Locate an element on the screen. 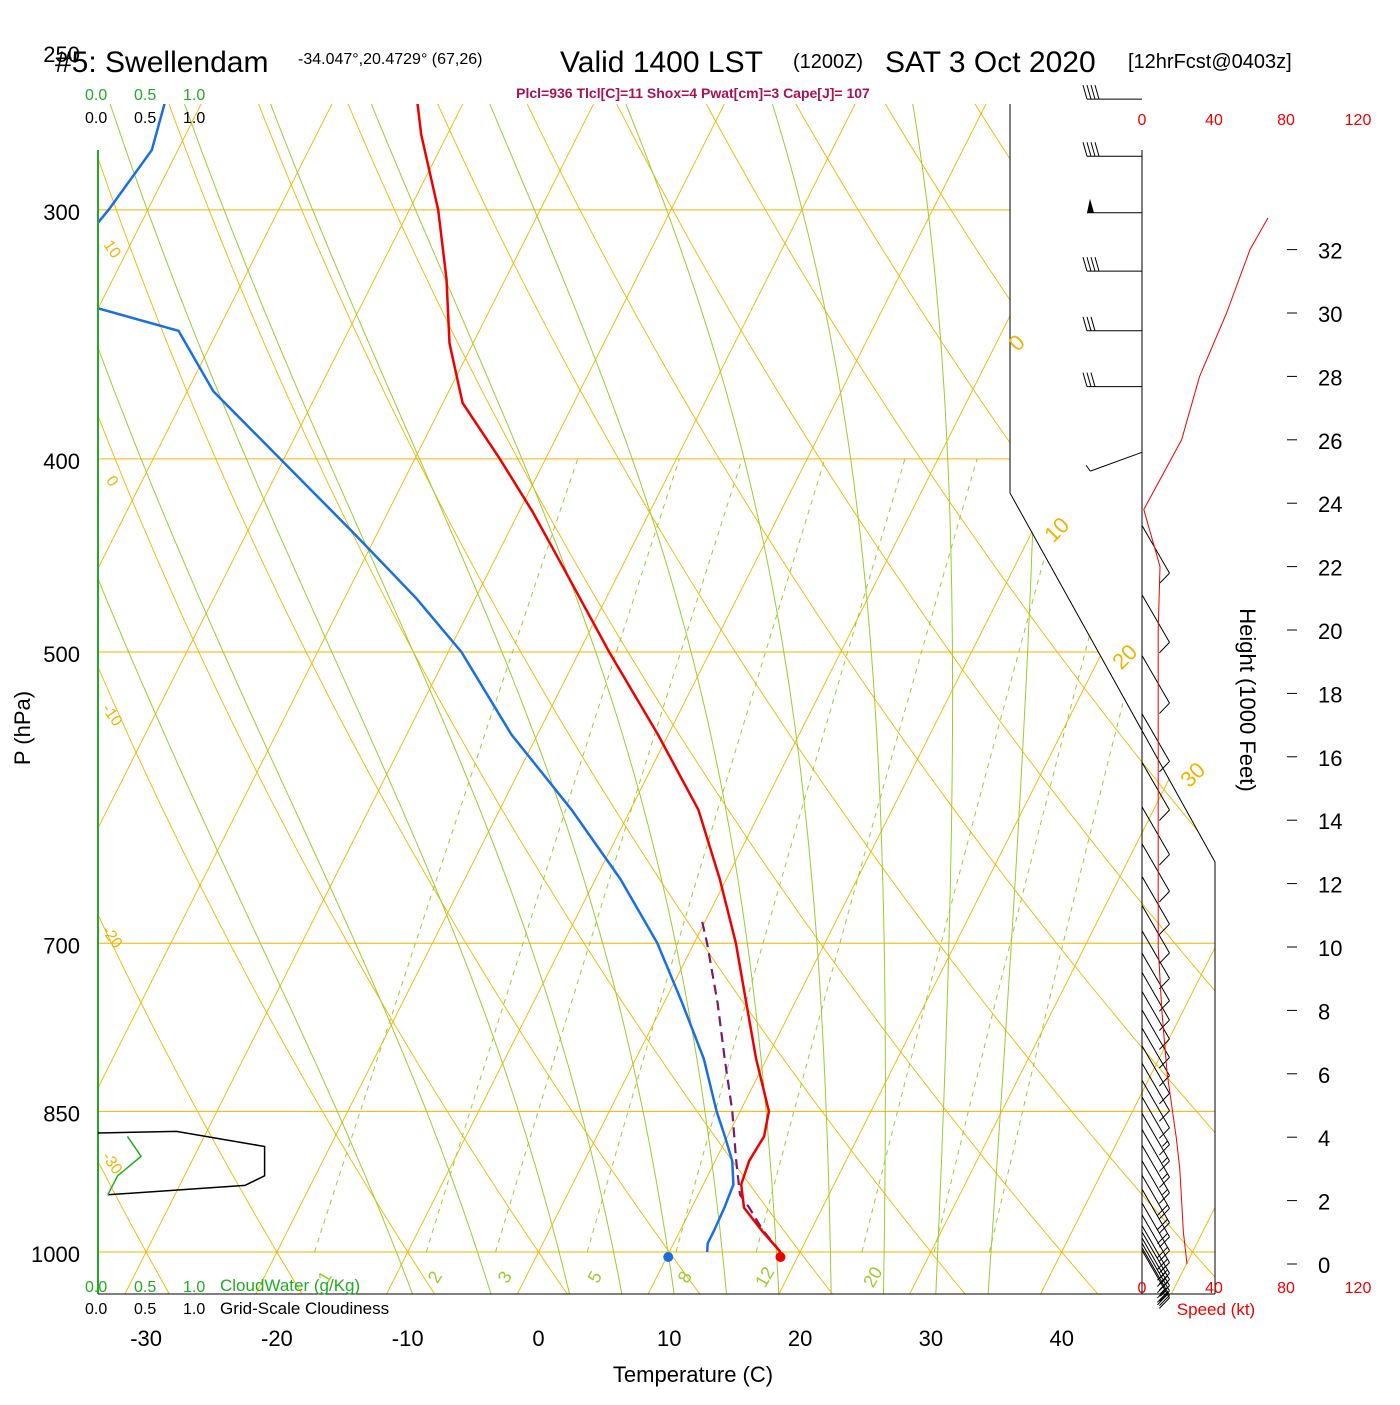 The width and height of the screenshot is (1400, 1405). plot-frame-right is located at coordinates (1112, 699).